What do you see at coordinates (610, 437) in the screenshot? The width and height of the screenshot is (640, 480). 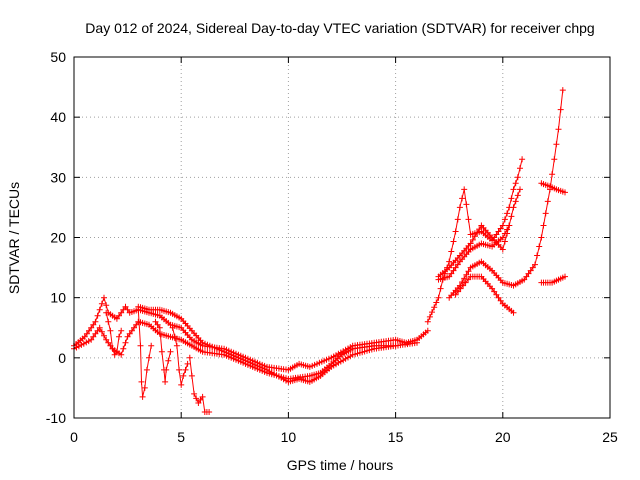 I see `x-tick-label: 25` at bounding box center [610, 437].